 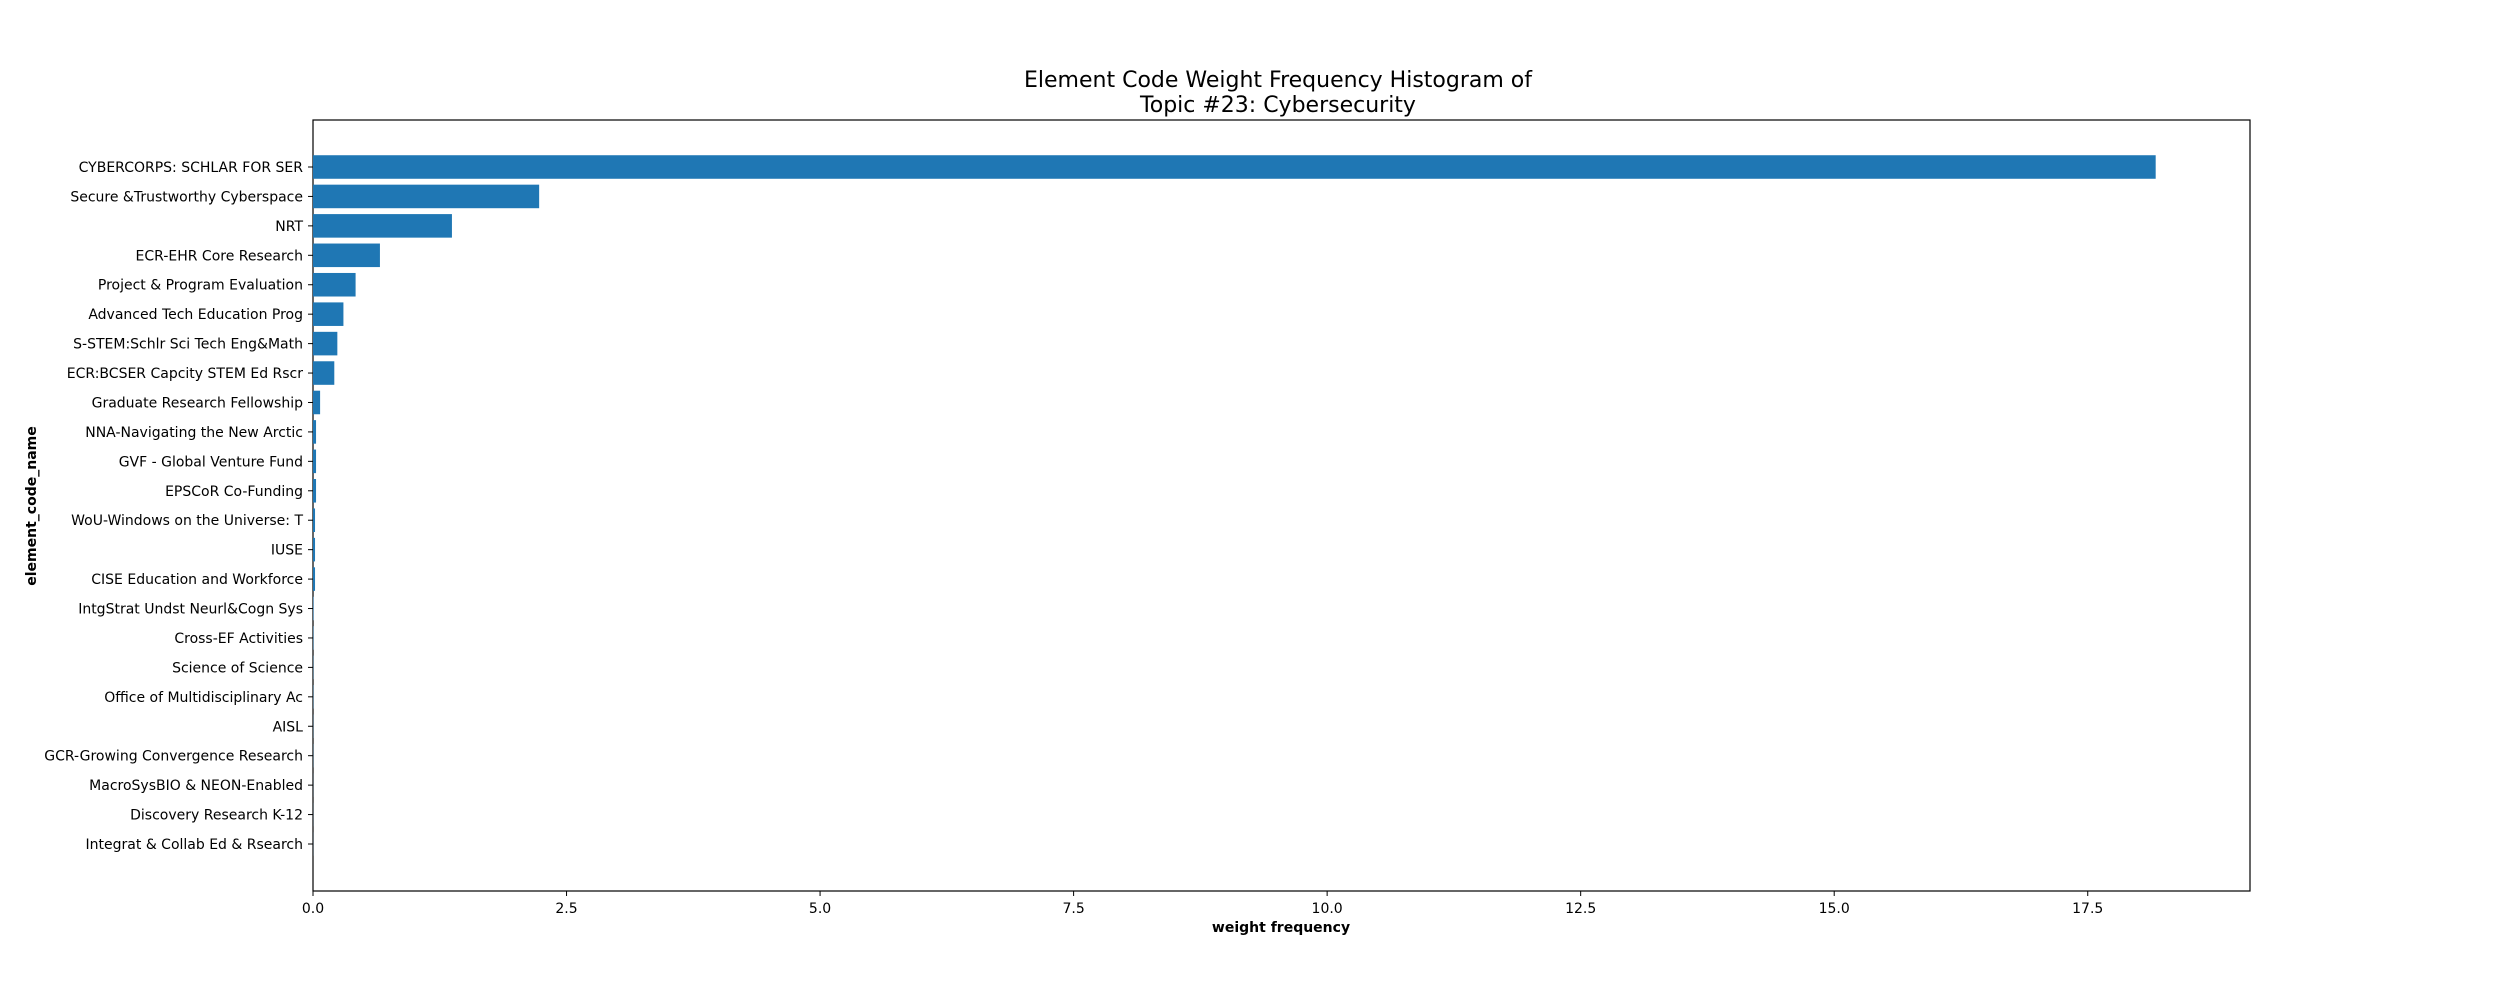 I want to click on x-tick-label: 15.0, so click(x=1834, y=909).